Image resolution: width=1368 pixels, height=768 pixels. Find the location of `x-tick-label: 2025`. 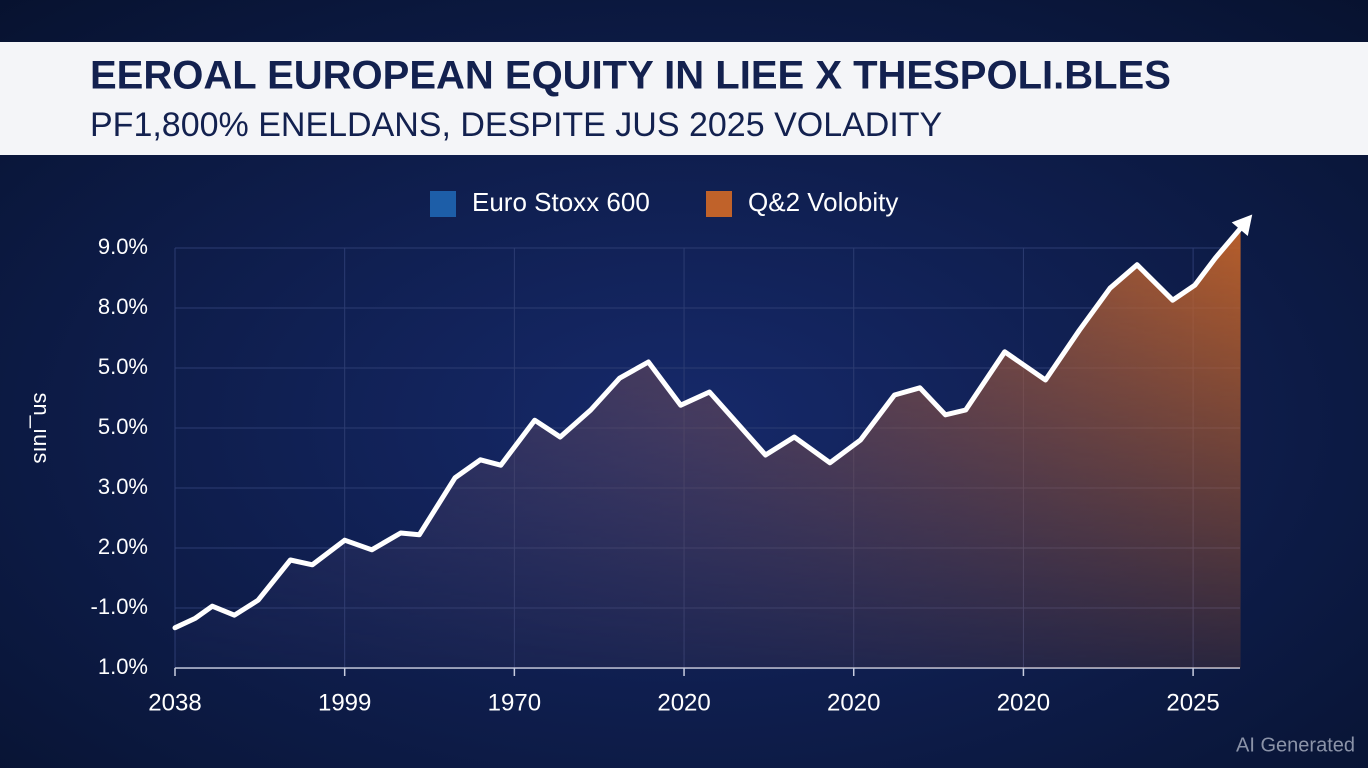

x-tick-label: 2025 is located at coordinates (1192, 702).